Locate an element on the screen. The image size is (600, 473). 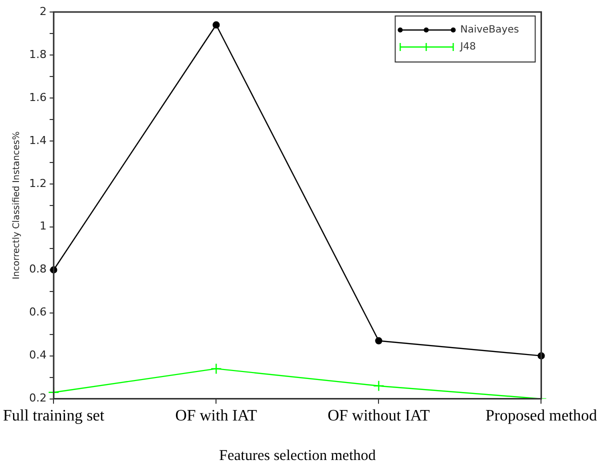
y-tick-label: 2 is located at coordinates (43, 11).